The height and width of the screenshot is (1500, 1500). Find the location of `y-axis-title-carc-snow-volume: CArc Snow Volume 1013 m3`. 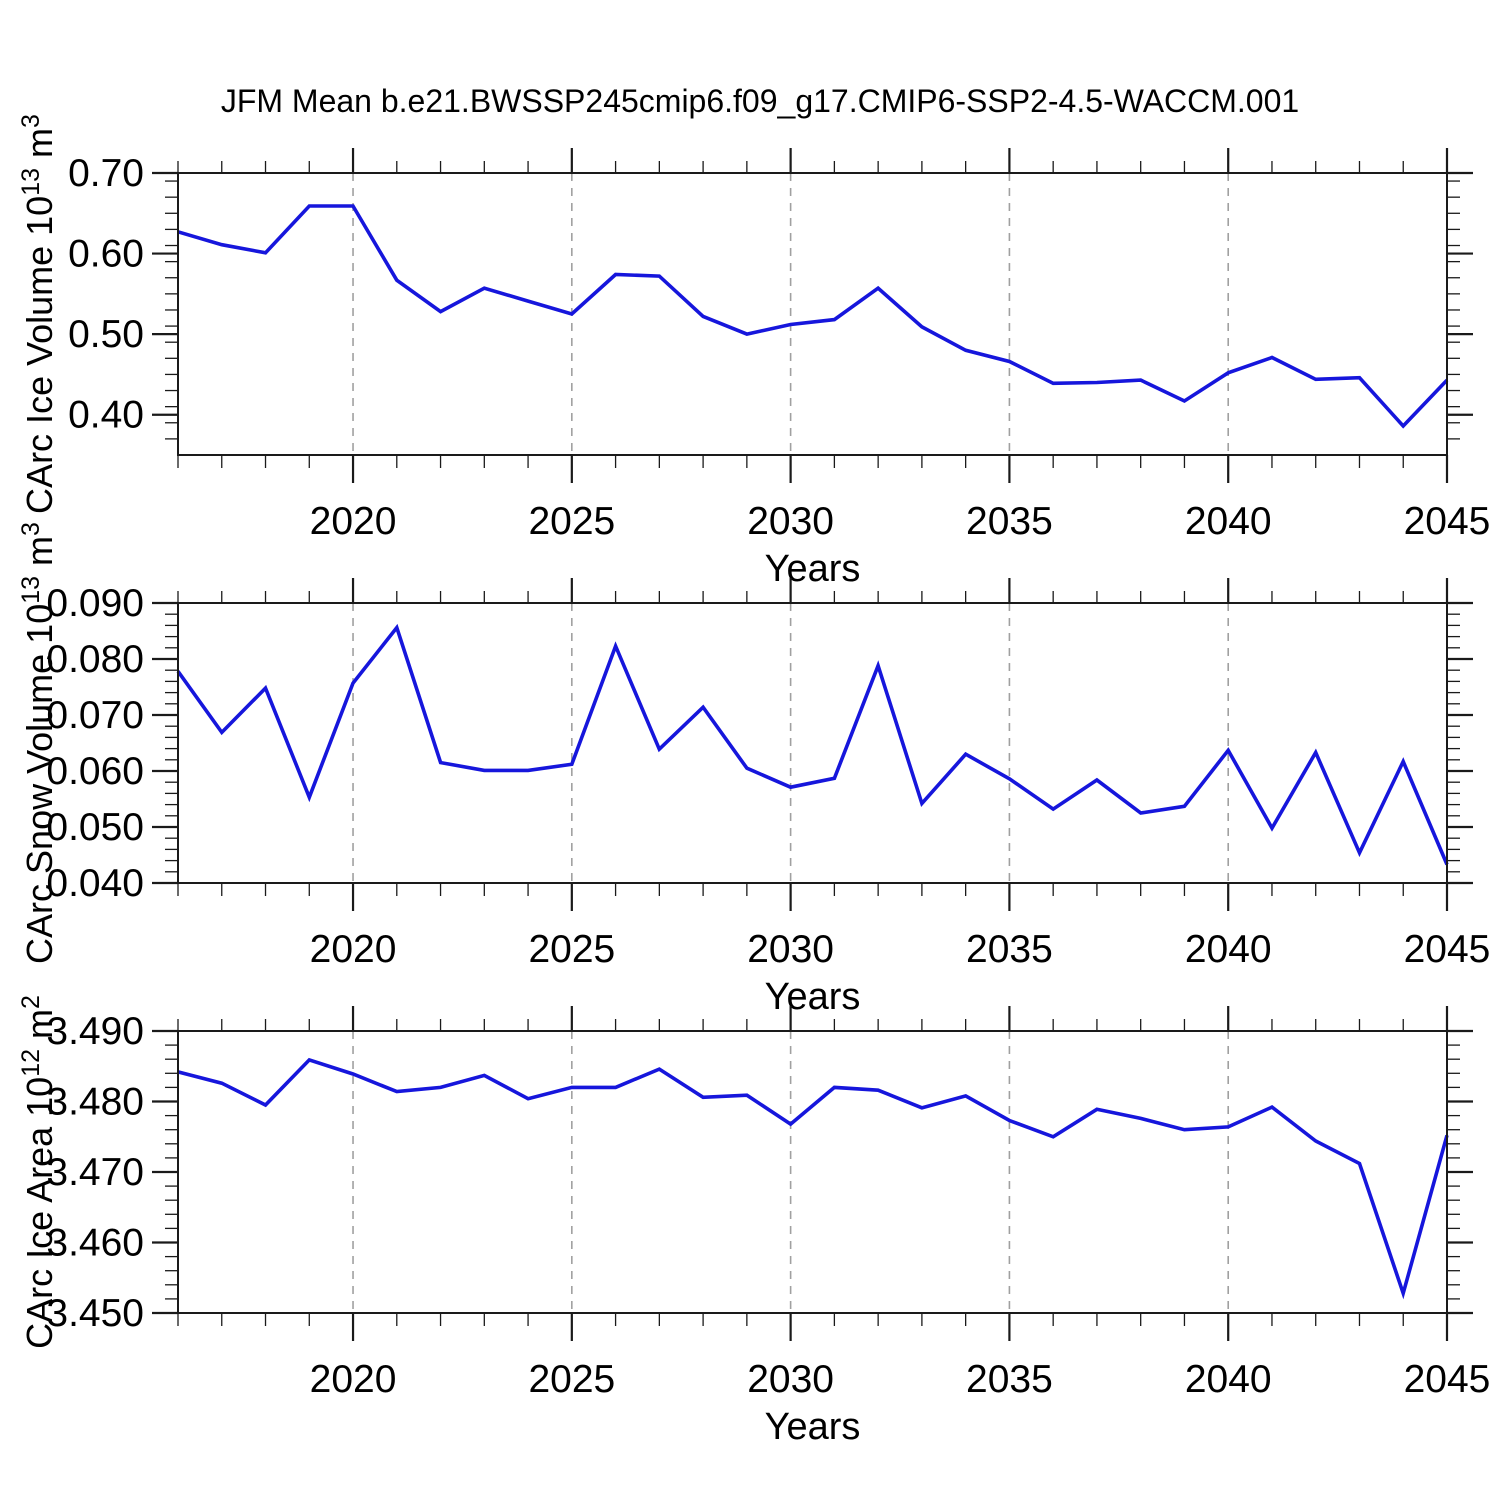

y-axis-title-carc-snow-volume: CArc Snow Volume 1013 m3 is located at coordinates (38, 743).